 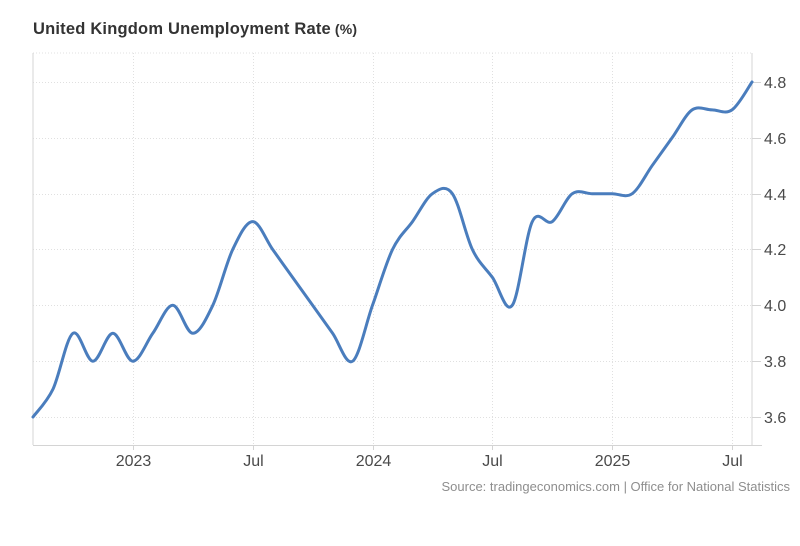 I want to click on y-tick-label: 3.8, so click(x=775, y=362).